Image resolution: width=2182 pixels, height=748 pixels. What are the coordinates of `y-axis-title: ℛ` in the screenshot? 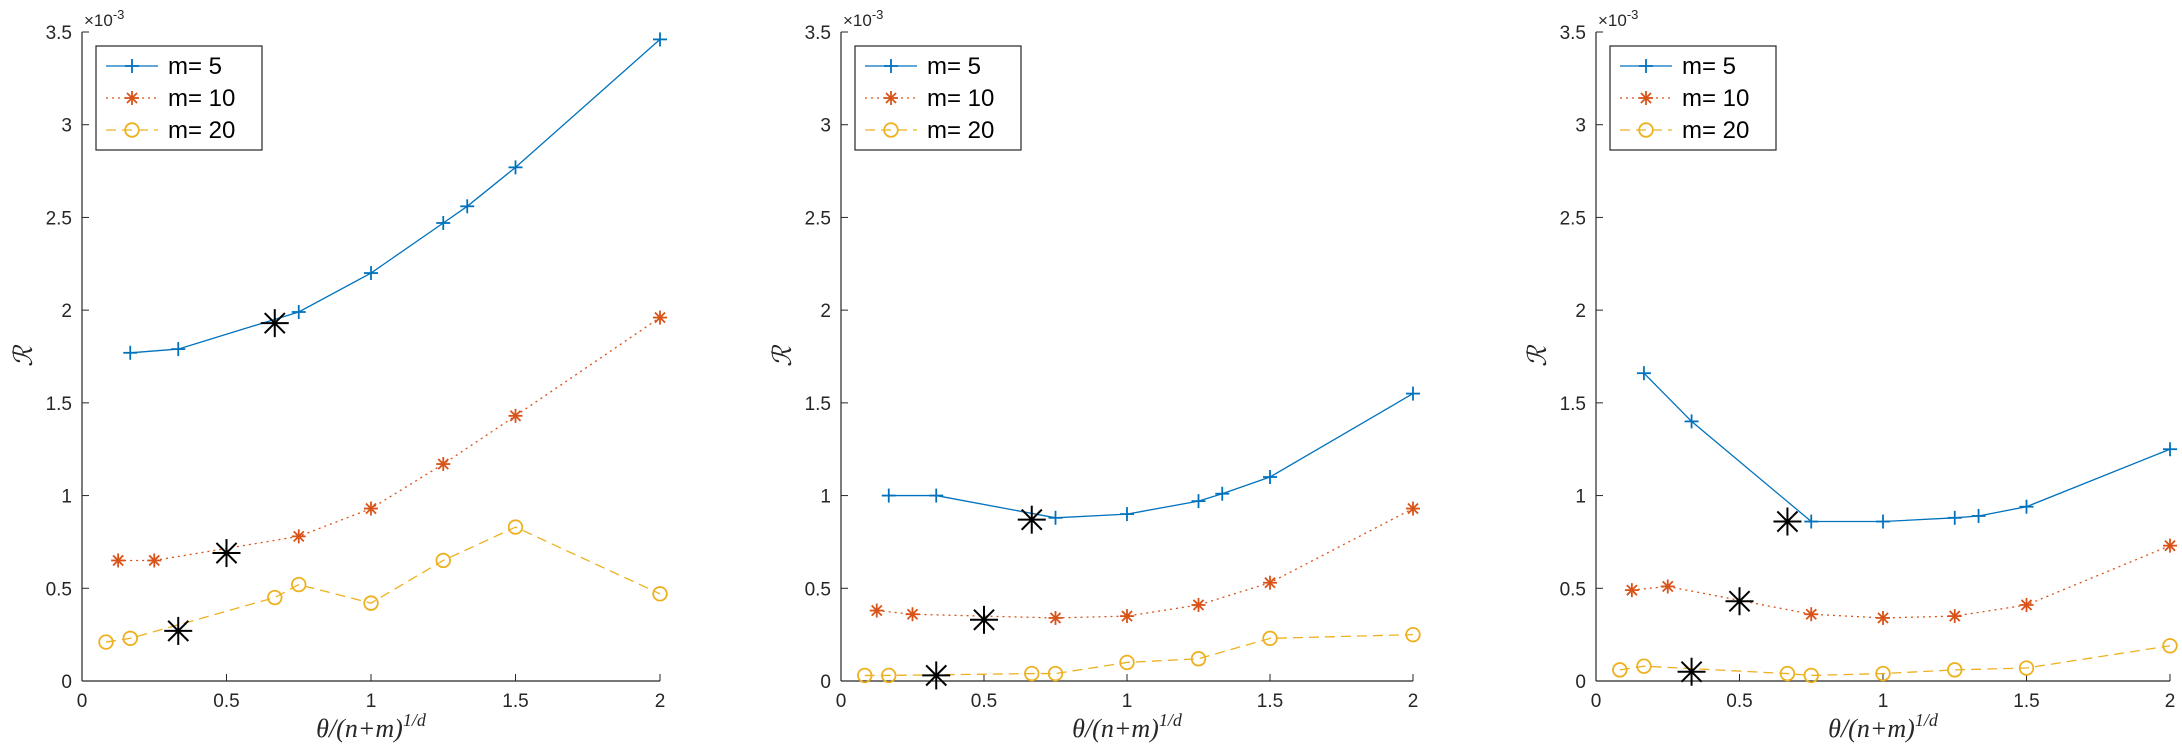 It's located at (782, 355).